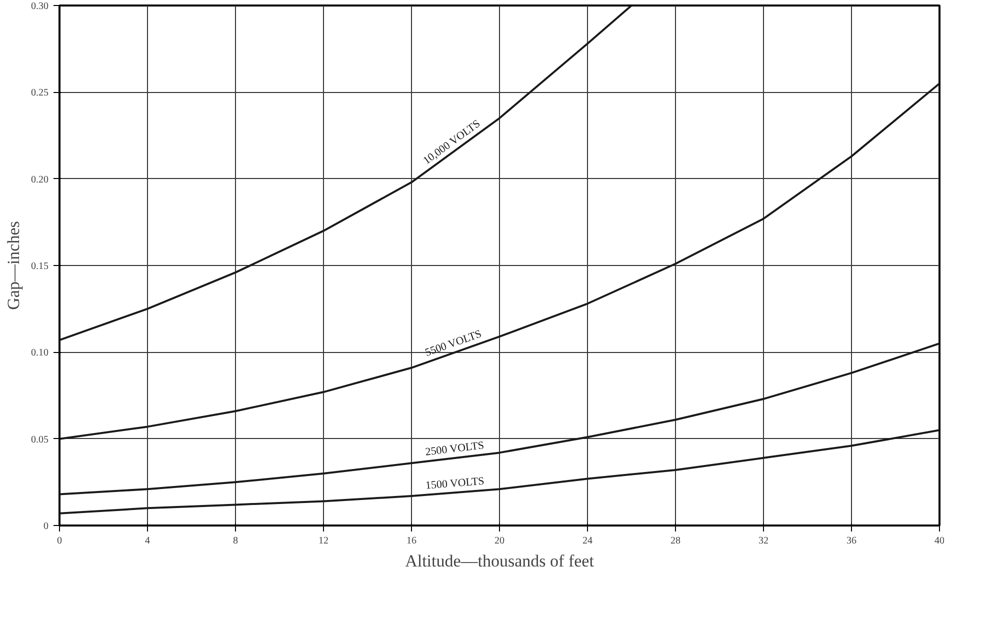 Image resolution: width=996 pixels, height=628 pixels. Describe the element at coordinates (499, 561) in the screenshot. I see `x-axis-title: Altitude—thousands of feet` at that location.